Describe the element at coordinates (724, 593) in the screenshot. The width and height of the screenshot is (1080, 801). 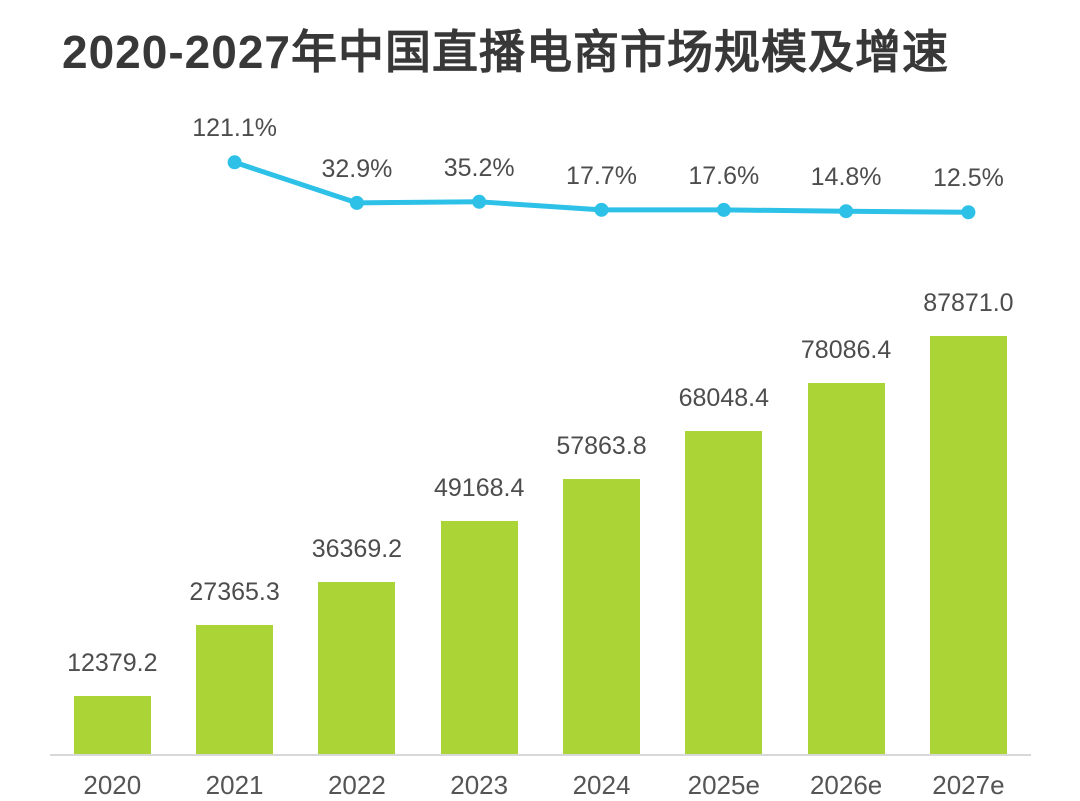
I see `bar-2025e` at that location.